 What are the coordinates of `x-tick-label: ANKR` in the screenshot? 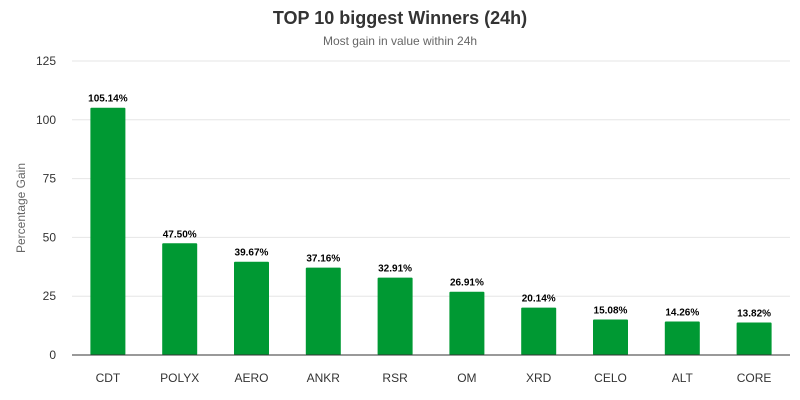 It's located at (324, 378).